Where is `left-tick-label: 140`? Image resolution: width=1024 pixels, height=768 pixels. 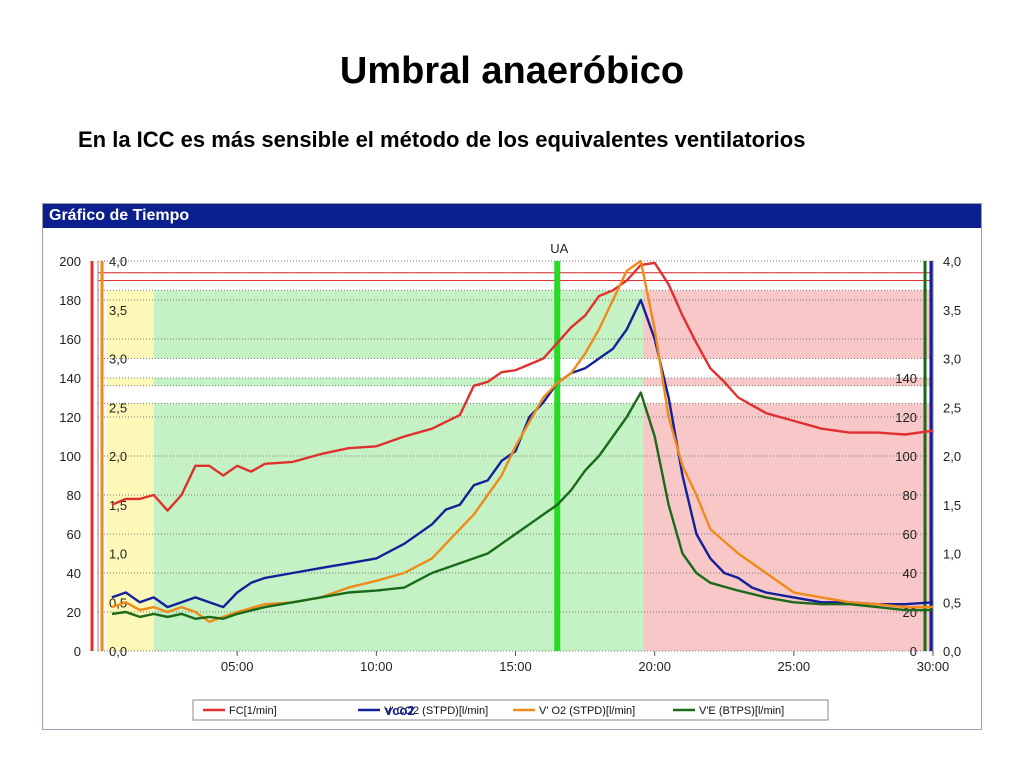 left-tick-label: 140 is located at coordinates (70, 378).